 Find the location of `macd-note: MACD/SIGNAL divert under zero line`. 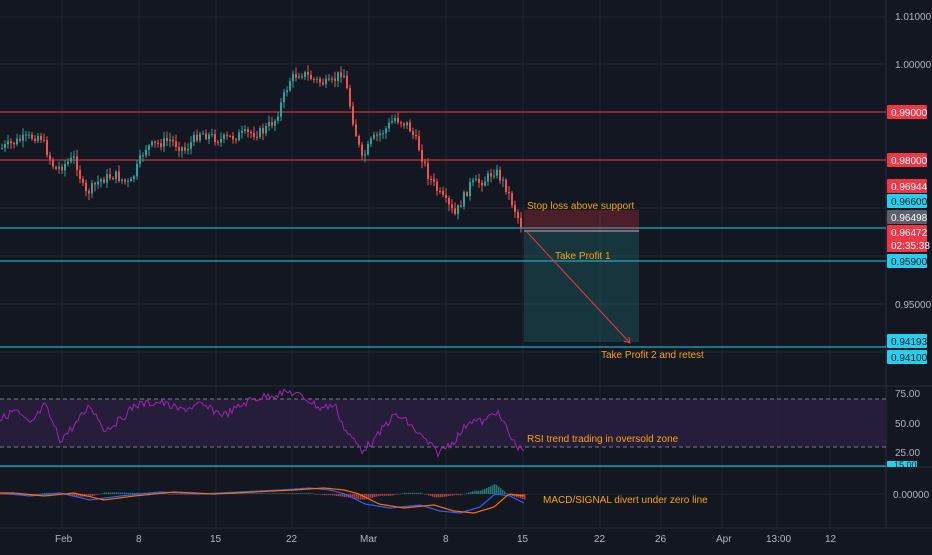

macd-note: MACD/SIGNAL divert under zero line is located at coordinates (625, 500).